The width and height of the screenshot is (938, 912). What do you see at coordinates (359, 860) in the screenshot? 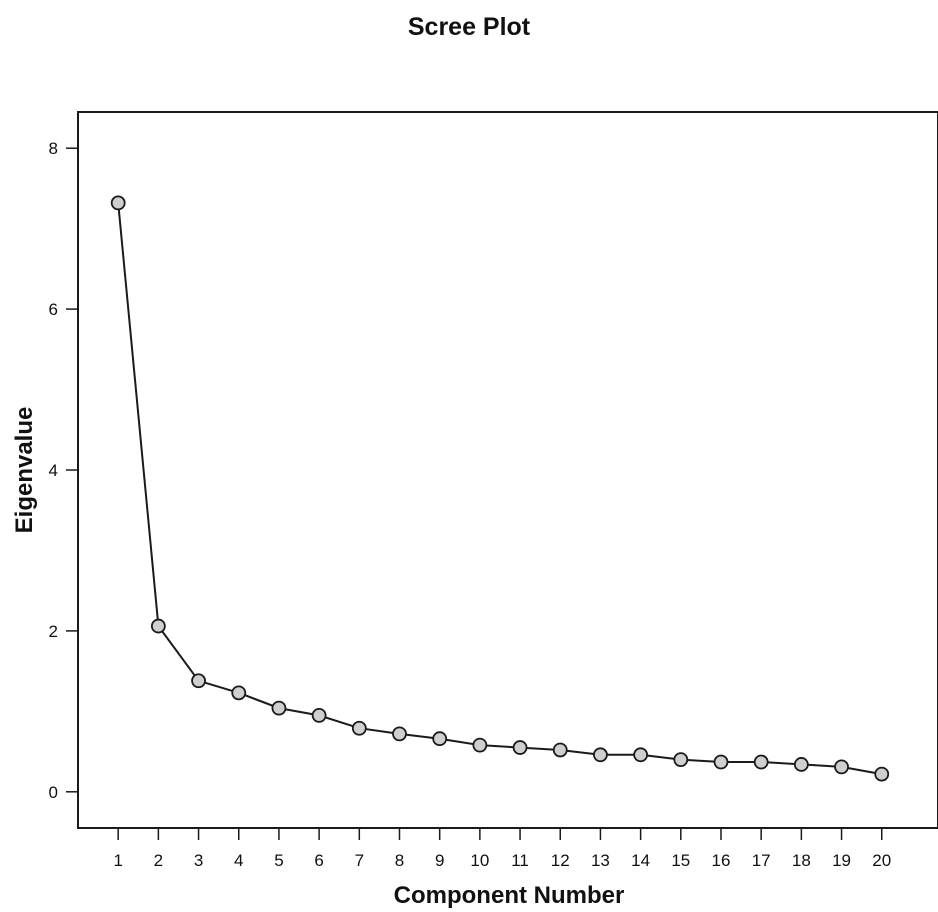
I see `x-tick-label: 7` at bounding box center [359, 860].